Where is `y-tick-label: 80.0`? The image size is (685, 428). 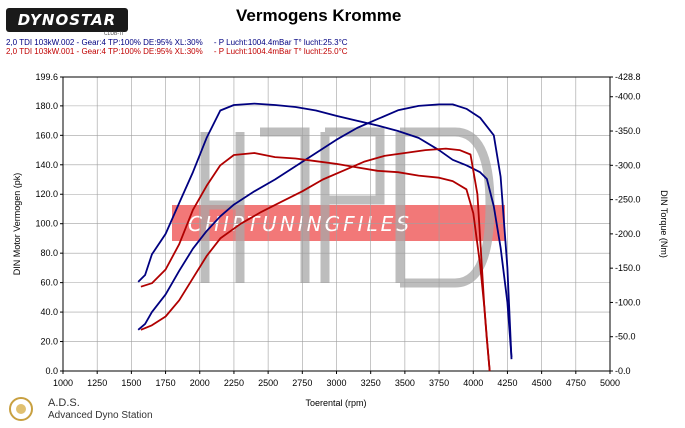
y-tick-label: 80.0 is located at coordinates (49, 253).